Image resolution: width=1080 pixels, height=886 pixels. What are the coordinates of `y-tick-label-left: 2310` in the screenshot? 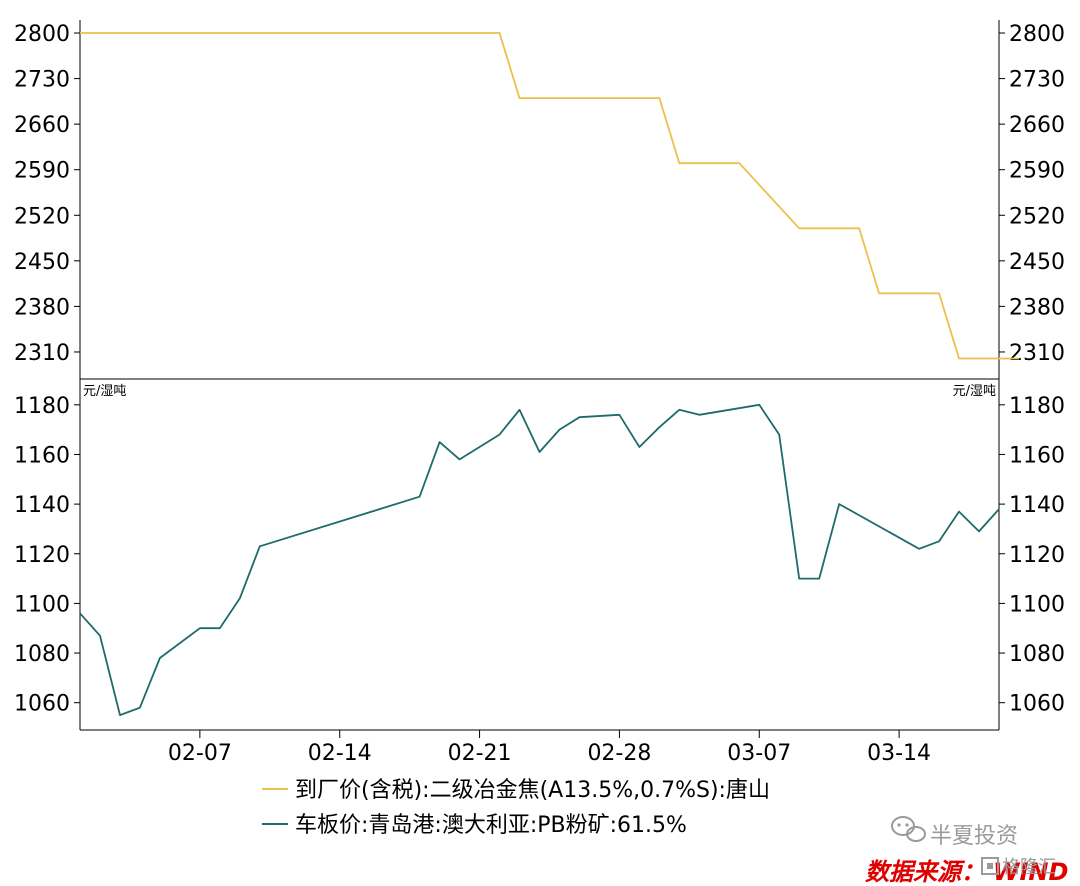 It's located at (42, 353).